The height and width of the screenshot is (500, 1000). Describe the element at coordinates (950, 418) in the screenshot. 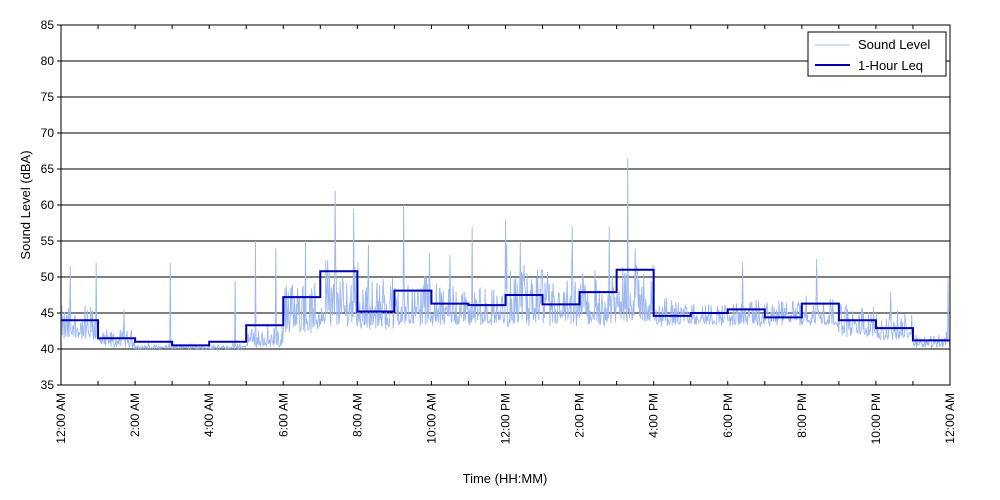

I see `x-tick-label-24: 12:00 AM` at that location.